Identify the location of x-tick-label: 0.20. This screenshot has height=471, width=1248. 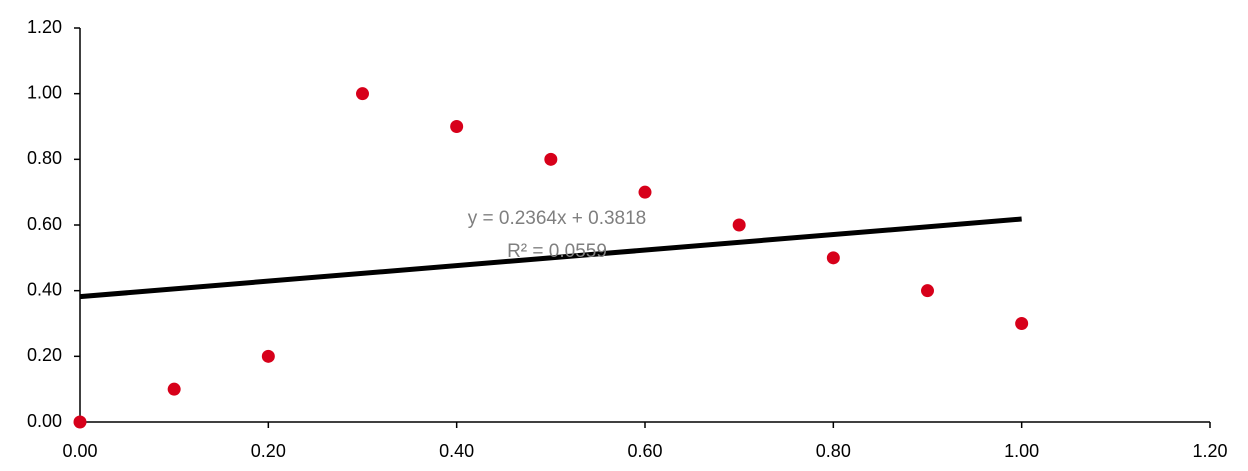
(268, 451).